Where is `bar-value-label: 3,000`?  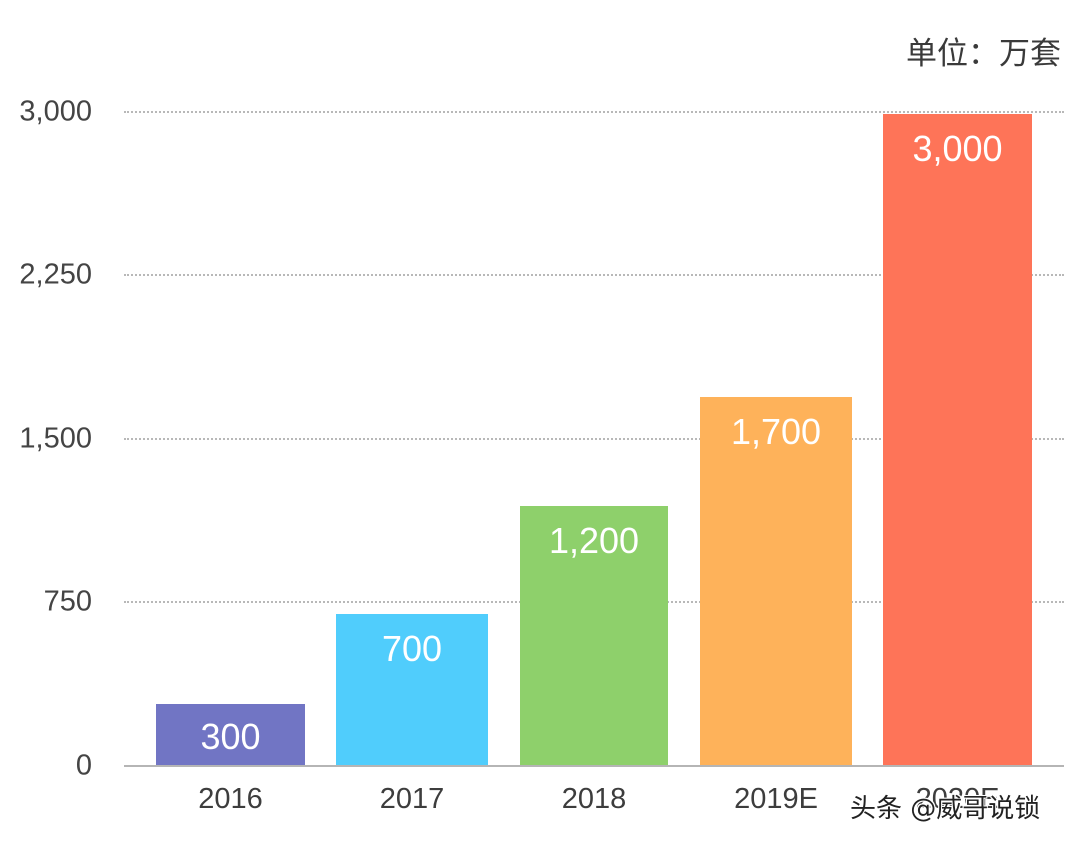
bar-value-label: 3,000 is located at coordinates (957, 148).